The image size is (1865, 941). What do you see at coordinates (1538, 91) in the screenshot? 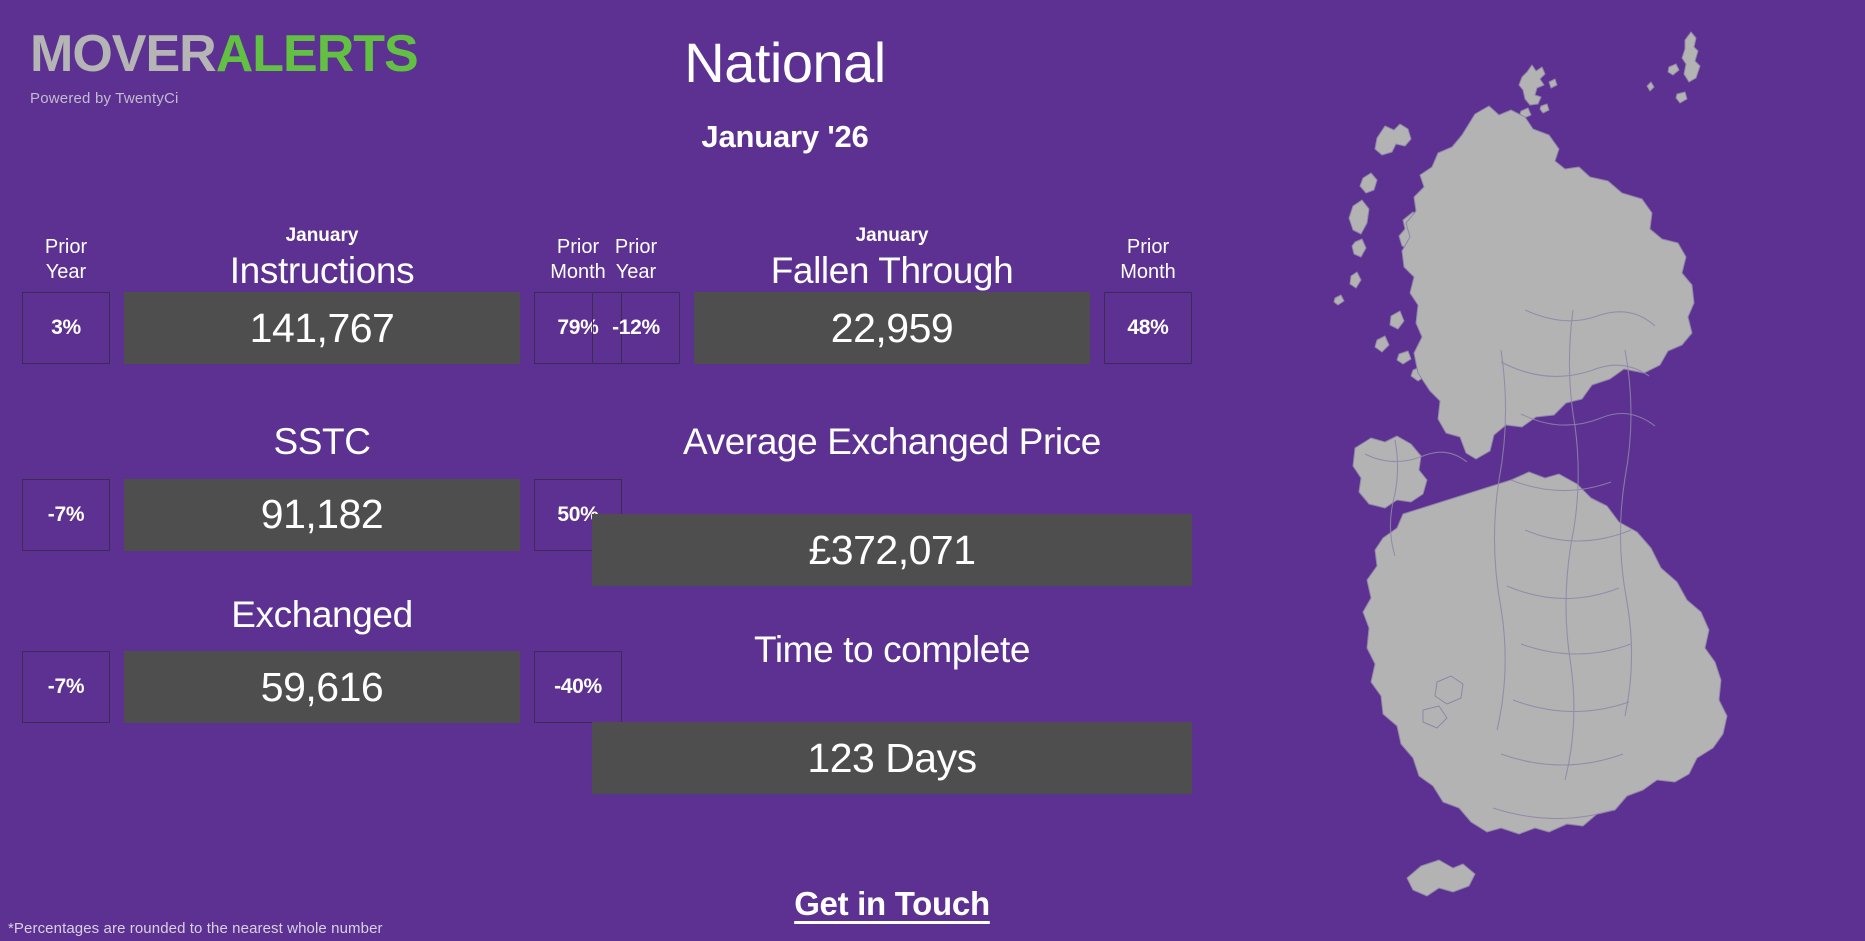
I see `orkney-islands` at bounding box center [1538, 91].